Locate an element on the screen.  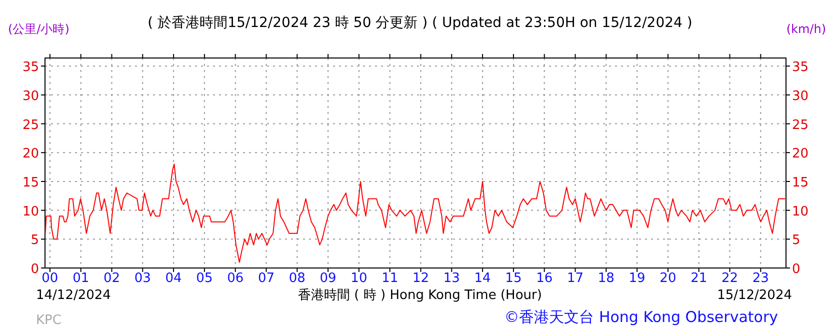
chart-title: ( 於香港時間15/12/2024 23 時 50 分更新 ) ( Updated at 23:50H on 15/12/2024 ) is located at coordinates (420, 23).